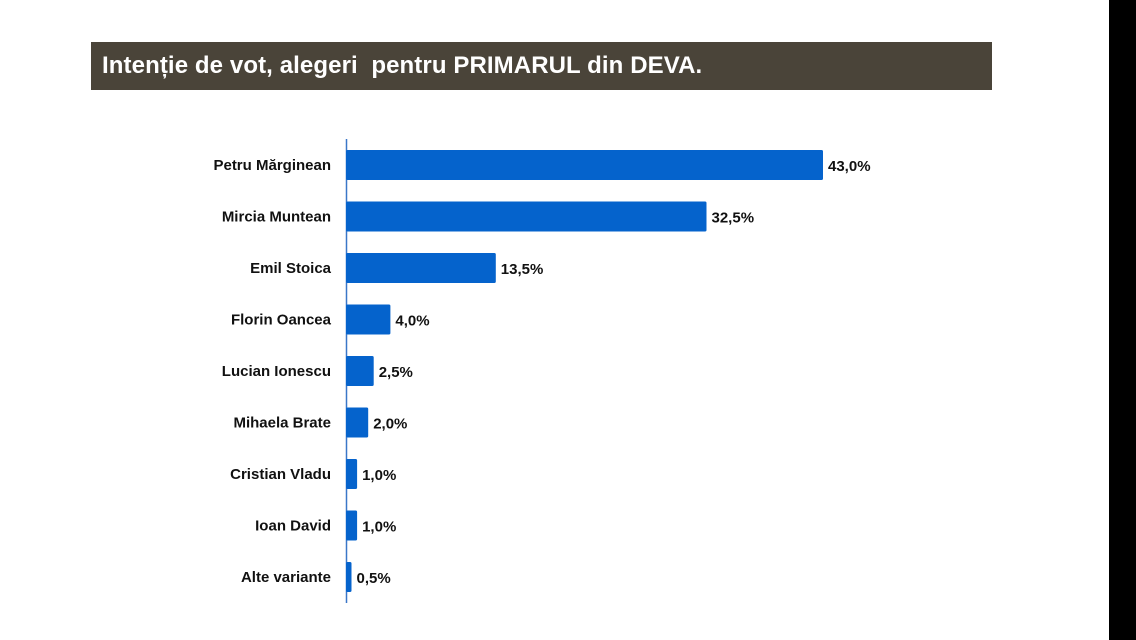  I want to click on value-label-lucian-ionescu: 2,5%, so click(396, 372).